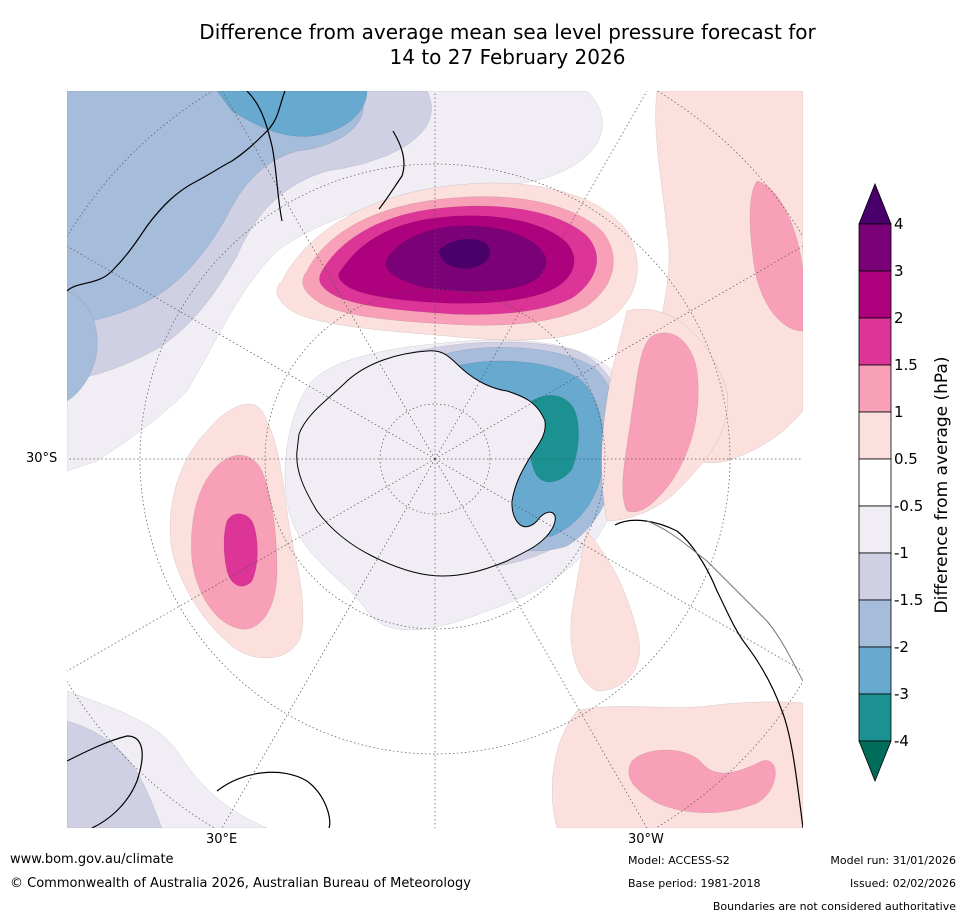 This screenshot has height=919, width=965. What do you see at coordinates (875, 203) in the screenshot?
I see `legend-arrow-top` at bounding box center [875, 203].